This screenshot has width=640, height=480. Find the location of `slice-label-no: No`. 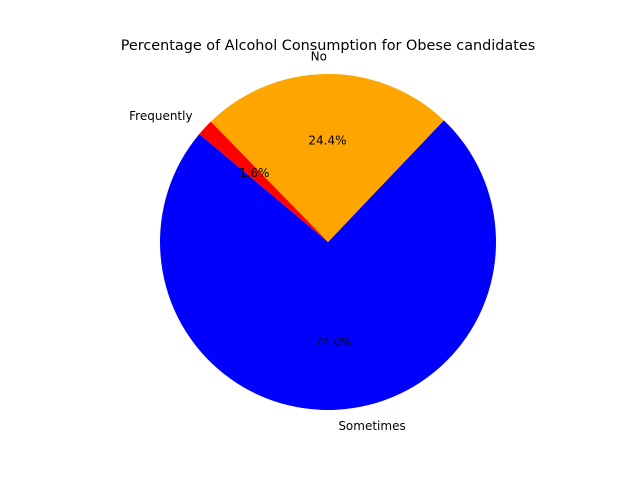

slice-label-no: No is located at coordinates (319, 57).